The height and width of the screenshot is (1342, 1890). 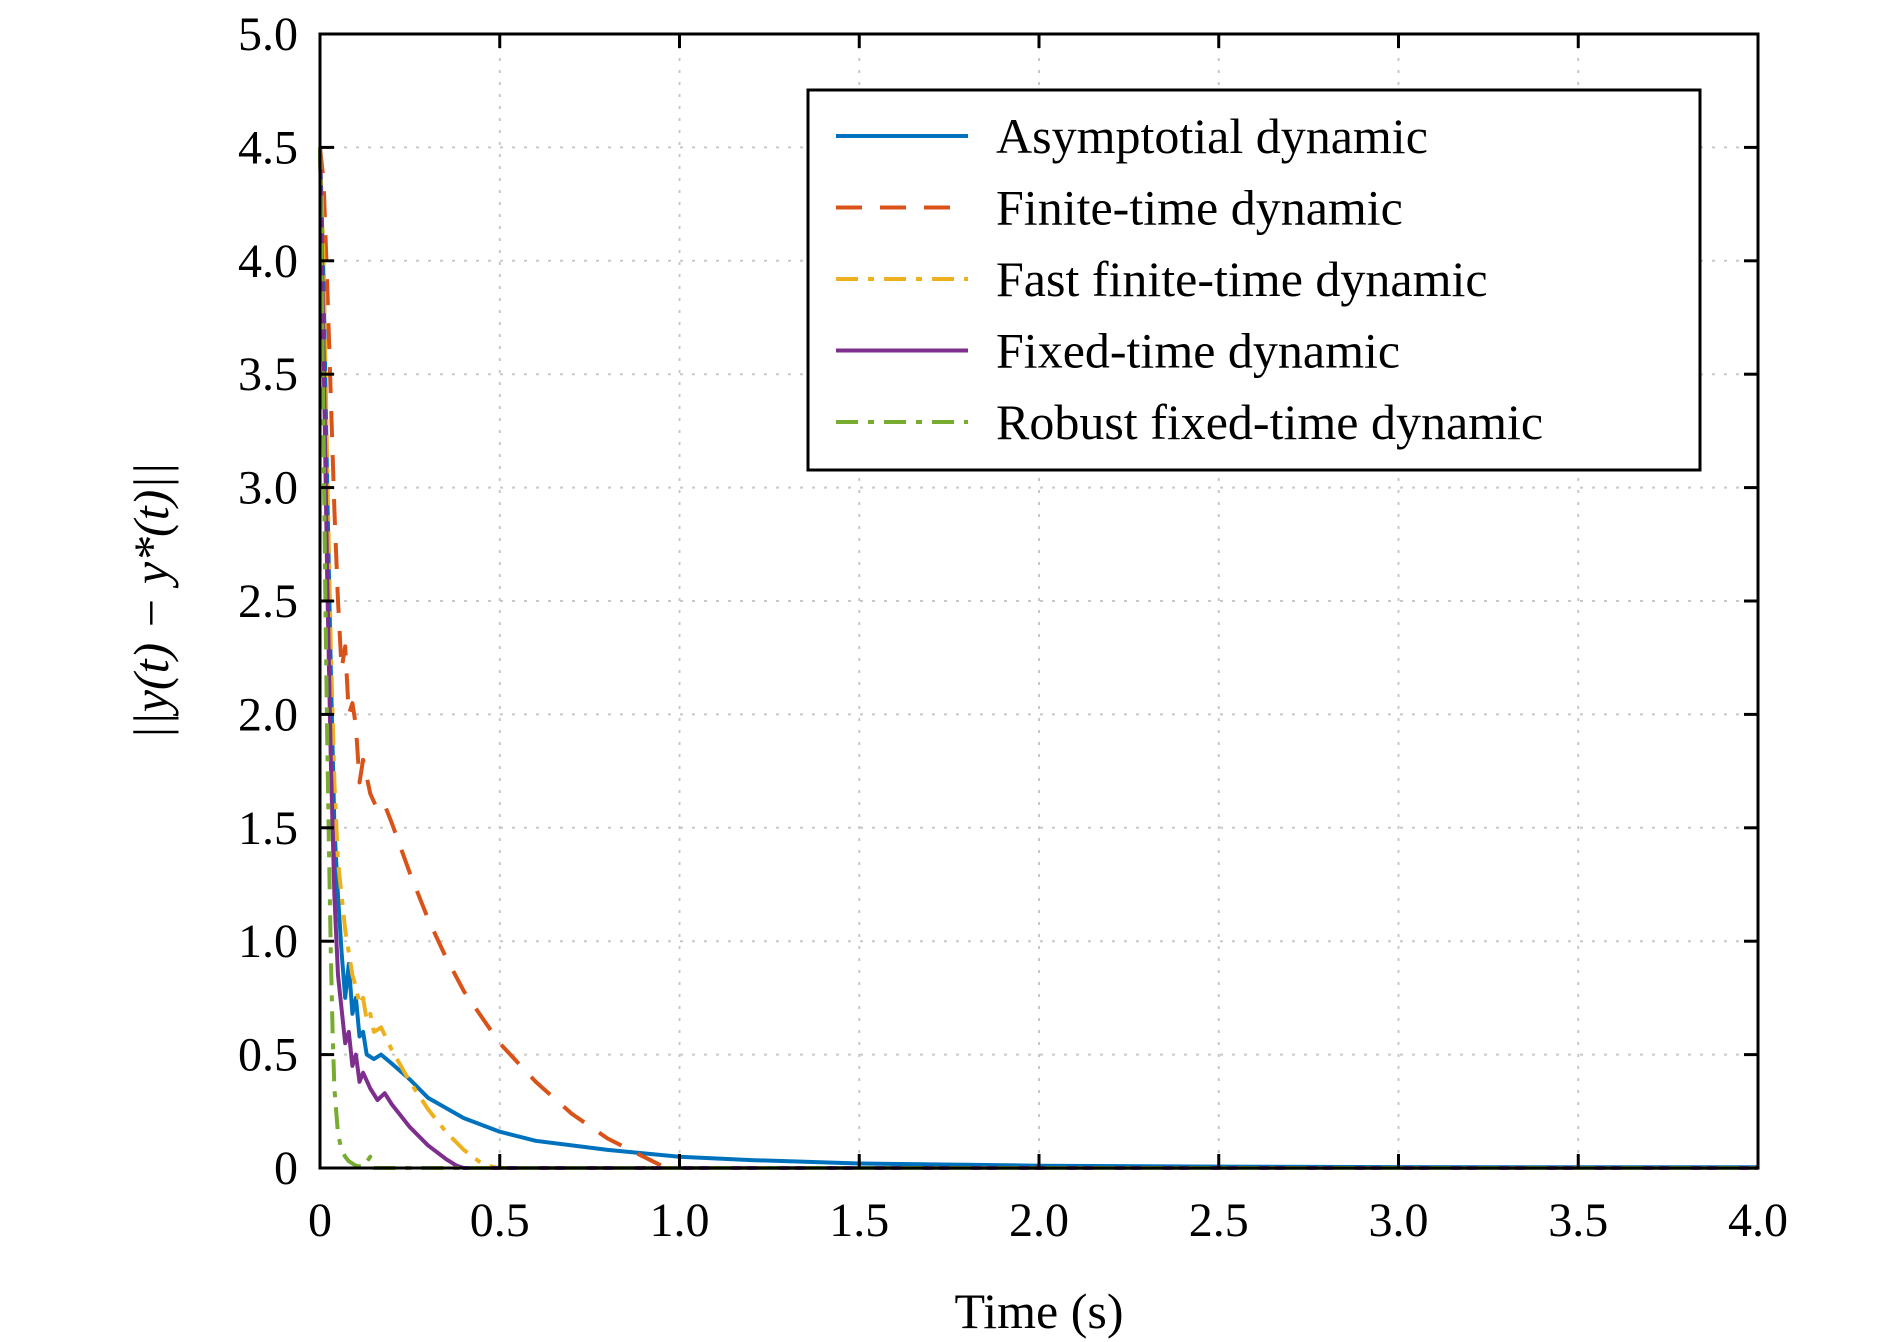 I want to click on y-axis-title: ||y(t) − y*(t)||, so click(x=151, y=601).